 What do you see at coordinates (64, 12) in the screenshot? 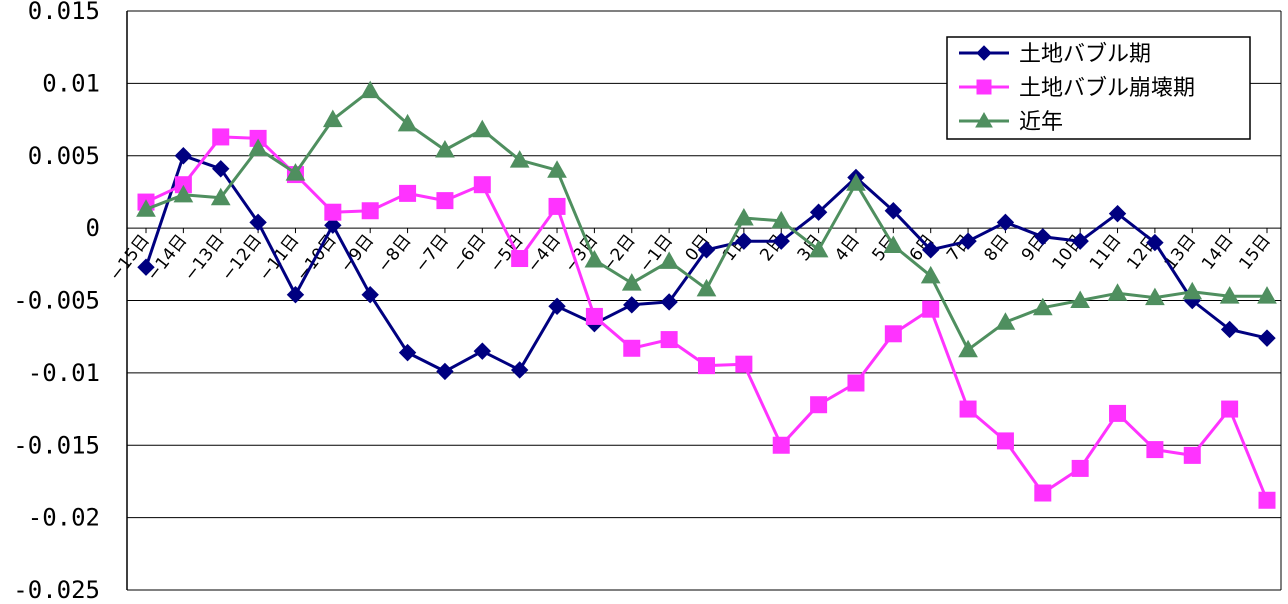
I see `y-tick-label: 0.015` at bounding box center [64, 12].